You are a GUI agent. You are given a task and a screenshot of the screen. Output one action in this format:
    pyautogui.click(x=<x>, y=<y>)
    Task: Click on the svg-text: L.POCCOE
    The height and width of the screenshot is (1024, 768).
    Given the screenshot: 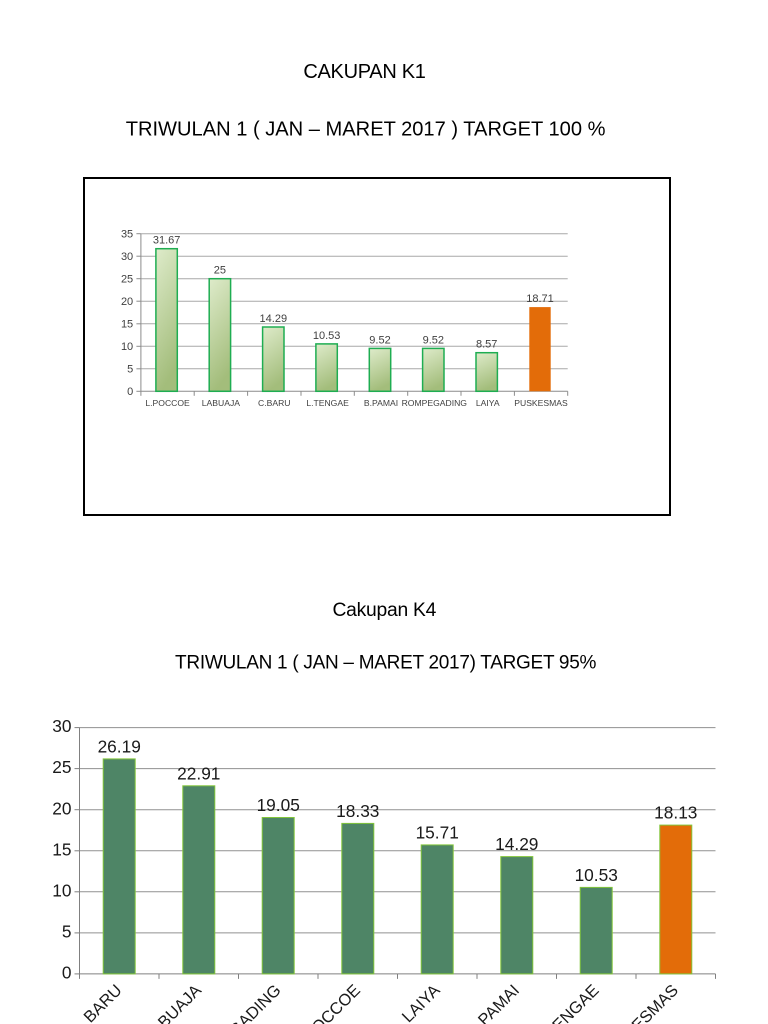 What is the action you would take?
    pyautogui.click(x=167, y=403)
    